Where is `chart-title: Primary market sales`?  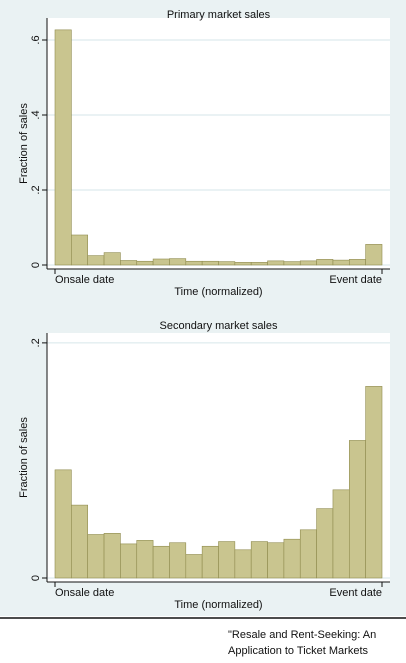
chart-title: Primary market sales is located at coordinates (219, 15).